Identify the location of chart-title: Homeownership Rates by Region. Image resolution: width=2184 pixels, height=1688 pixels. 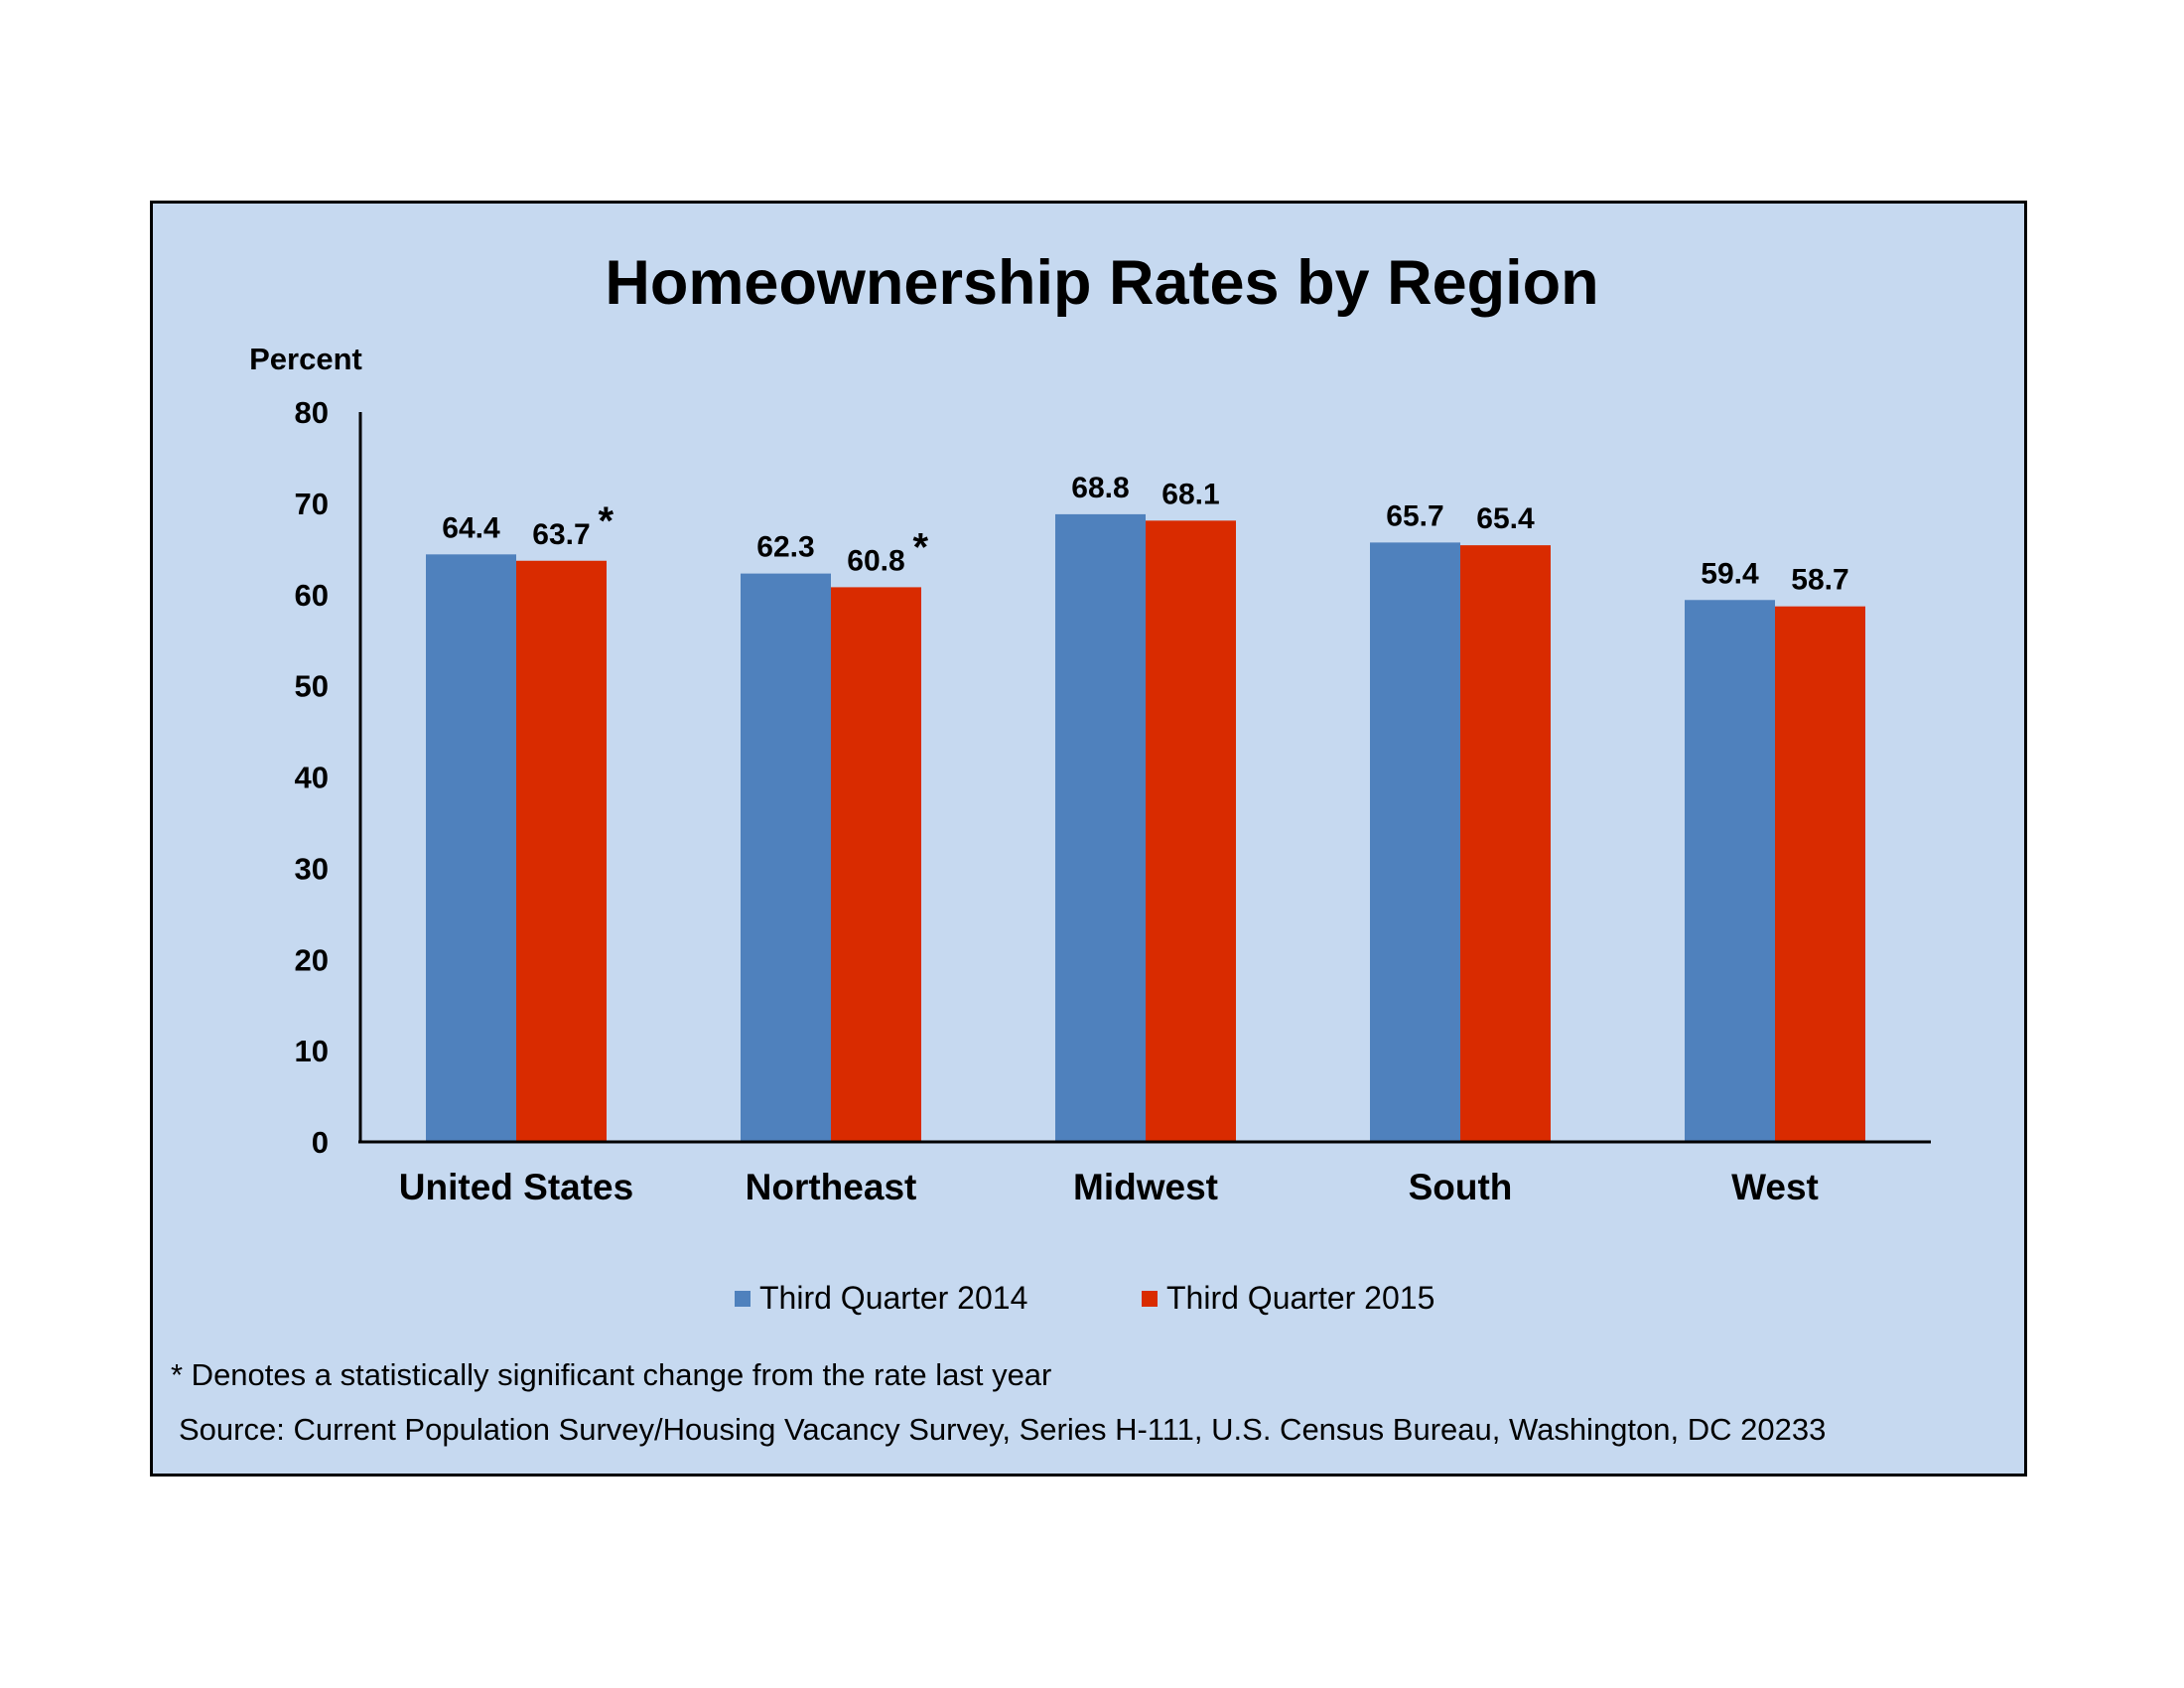
(1101, 283).